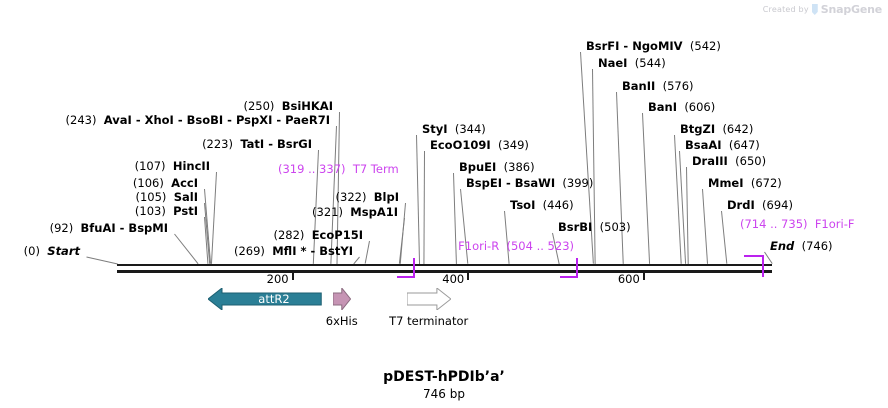 Image resolution: width=888 pixels, height=408 pixels. Describe the element at coordinates (523, 205) in the screenshot. I see `site-enzyme-name: TsoI` at that location.